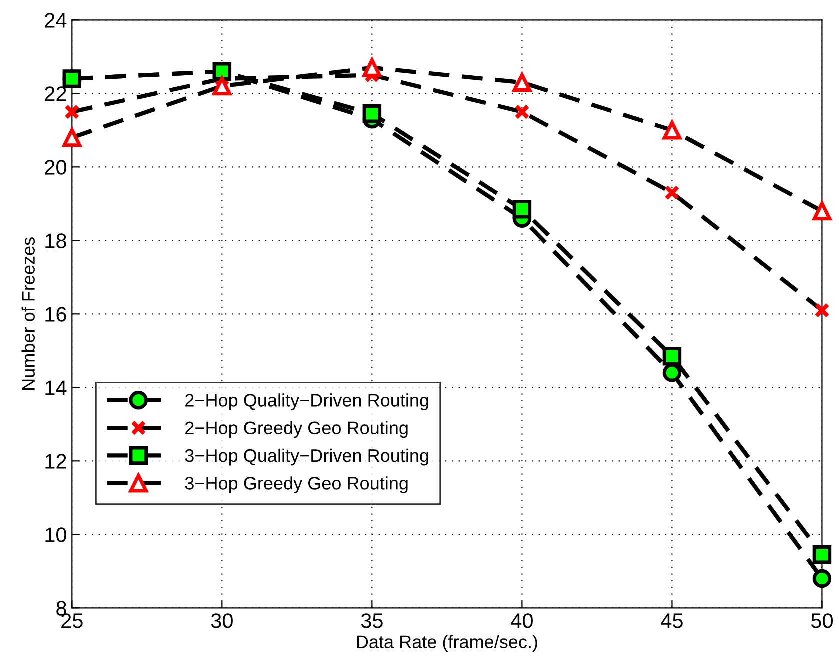 Image resolution: width=839 pixels, height=672 pixels. What do you see at coordinates (56, 388) in the screenshot?
I see `y-tick-label: 14` at bounding box center [56, 388].